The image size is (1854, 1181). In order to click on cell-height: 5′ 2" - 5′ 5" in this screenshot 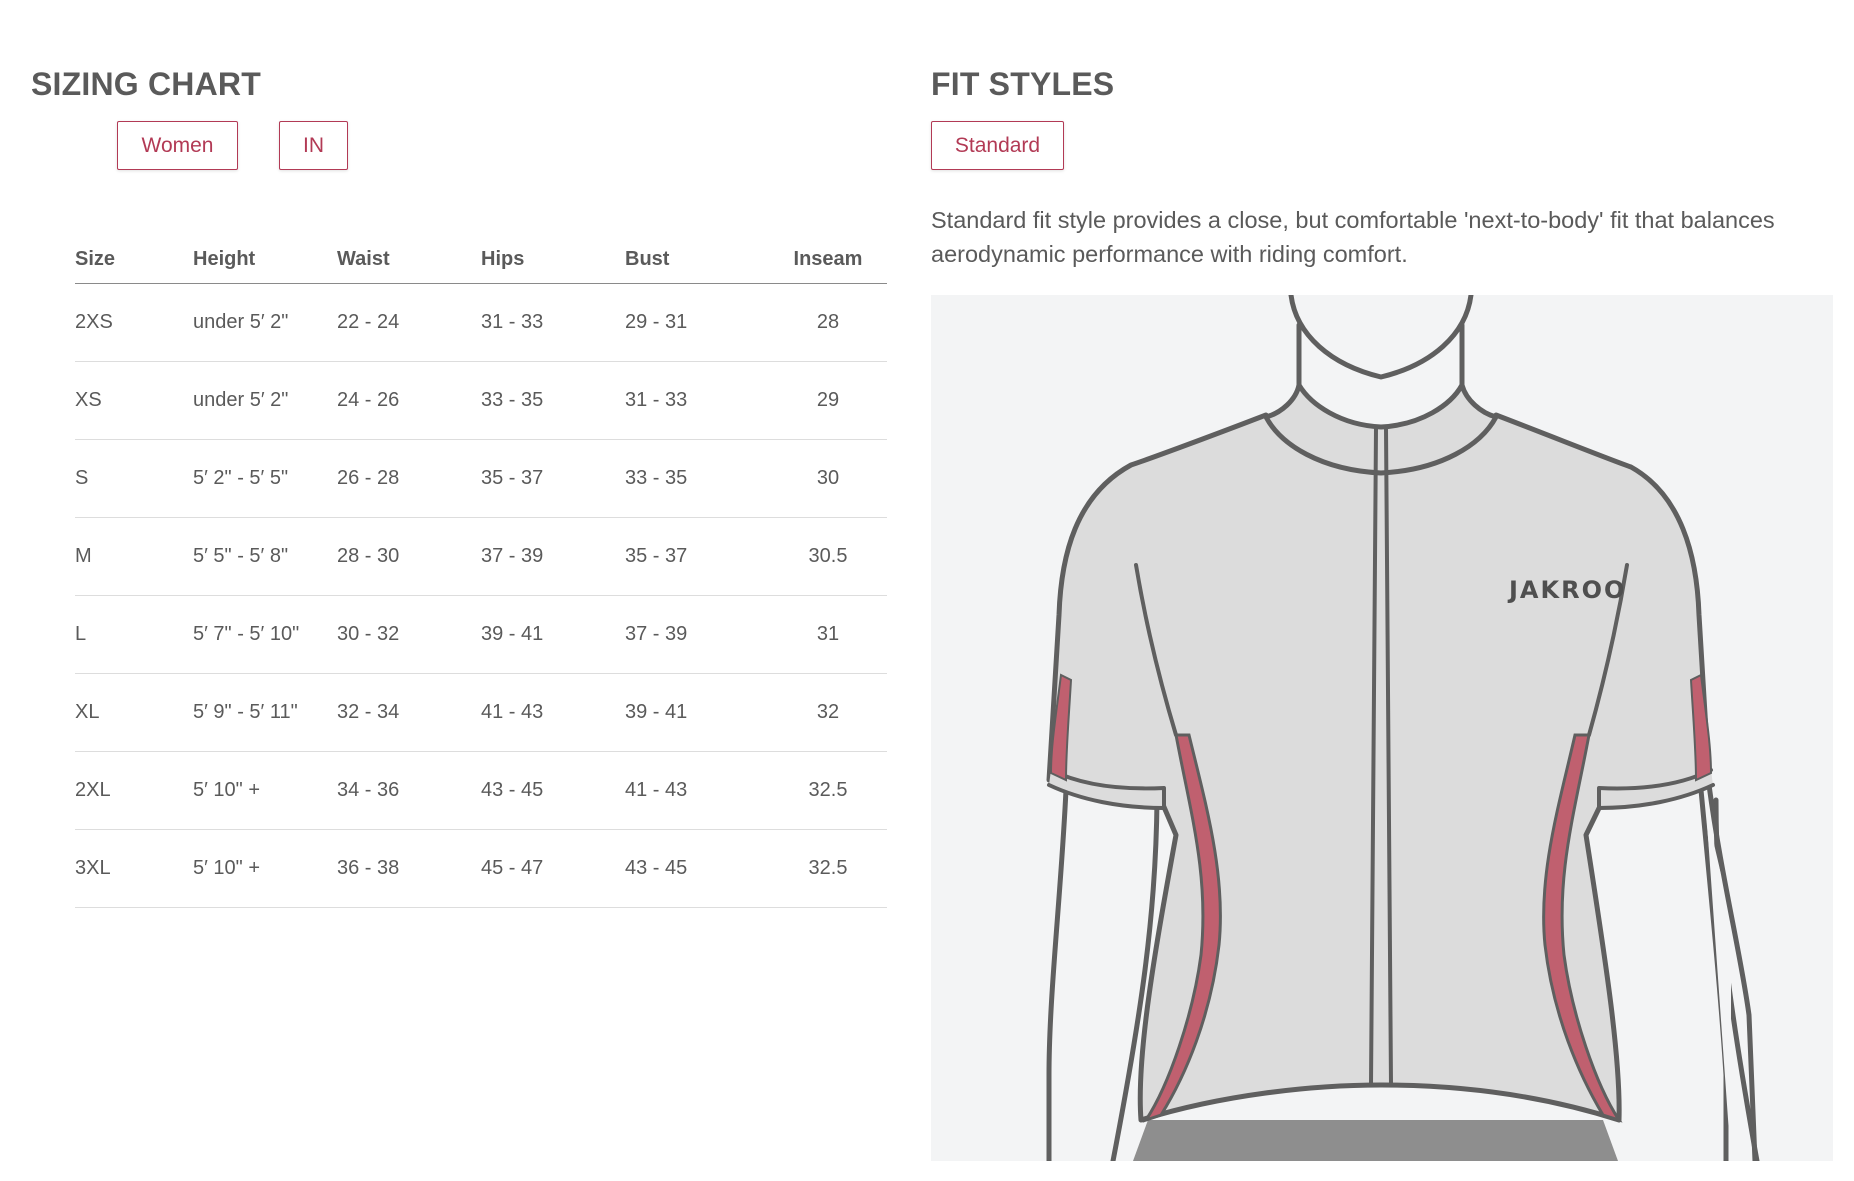, I will do `click(265, 478)`.